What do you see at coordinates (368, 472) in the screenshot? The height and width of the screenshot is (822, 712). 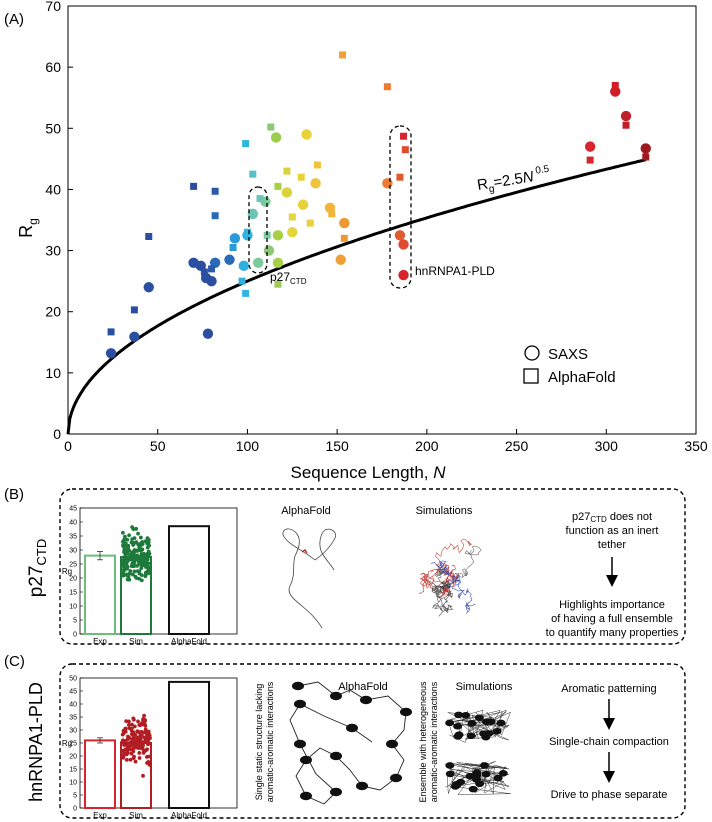 I see `x-axis-label: Sequence Length, N` at bounding box center [368, 472].